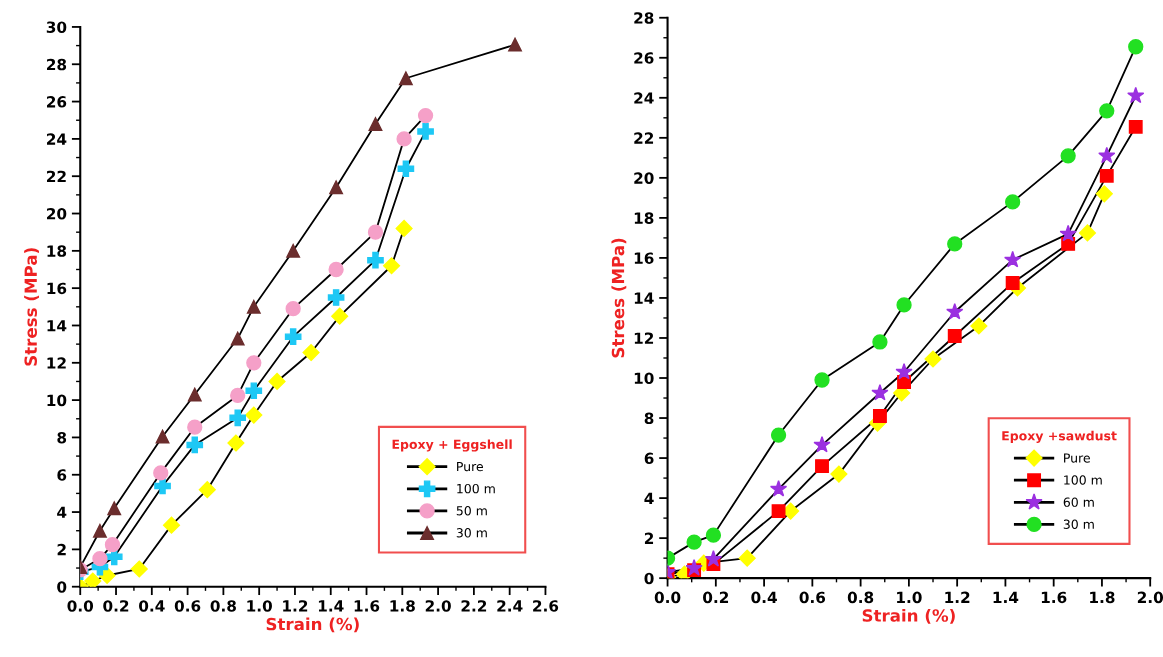  What do you see at coordinates (471, 510) in the screenshot?
I see `legend-label: 50 m` at bounding box center [471, 510].